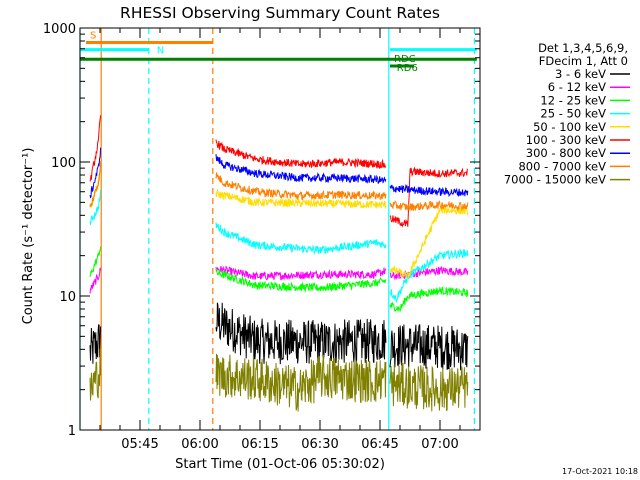 This screenshot has width=640, height=480. I want to click on legend-entry-label: 12 - 25 keV, so click(573, 100).